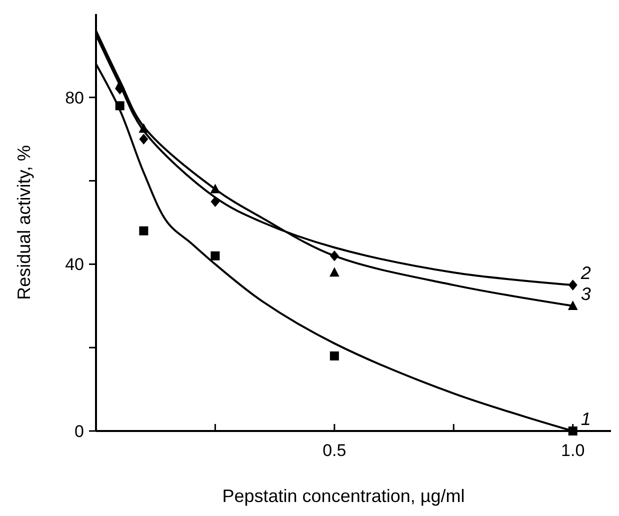  What do you see at coordinates (585, 294) in the screenshot?
I see `series-label: 3` at bounding box center [585, 294].